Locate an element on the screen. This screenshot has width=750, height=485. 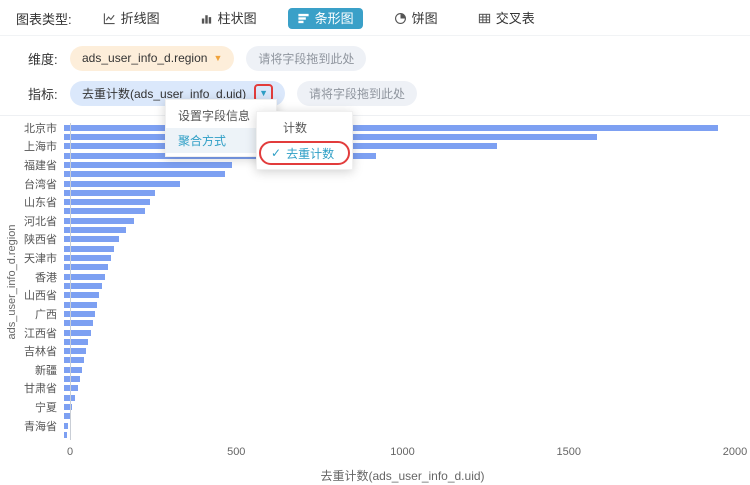
bar-row: 山东省 is located at coordinates (367, 203).